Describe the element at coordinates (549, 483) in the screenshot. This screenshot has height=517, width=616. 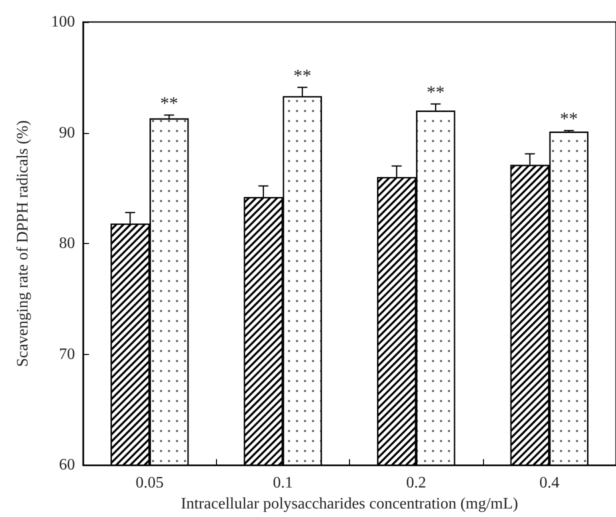
I see `x-tick-label: 0.4` at that location.